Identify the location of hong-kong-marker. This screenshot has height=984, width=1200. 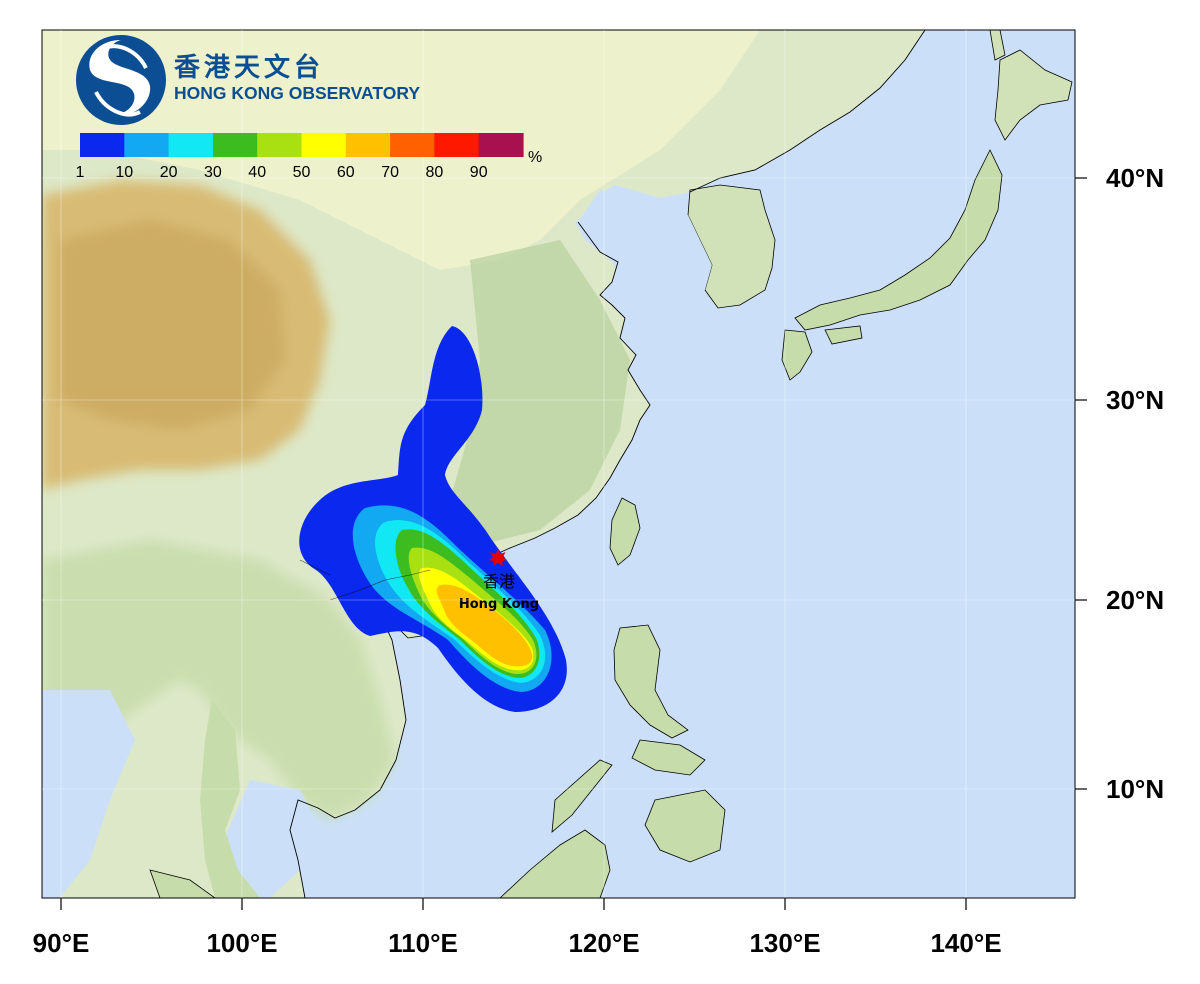
(498, 557).